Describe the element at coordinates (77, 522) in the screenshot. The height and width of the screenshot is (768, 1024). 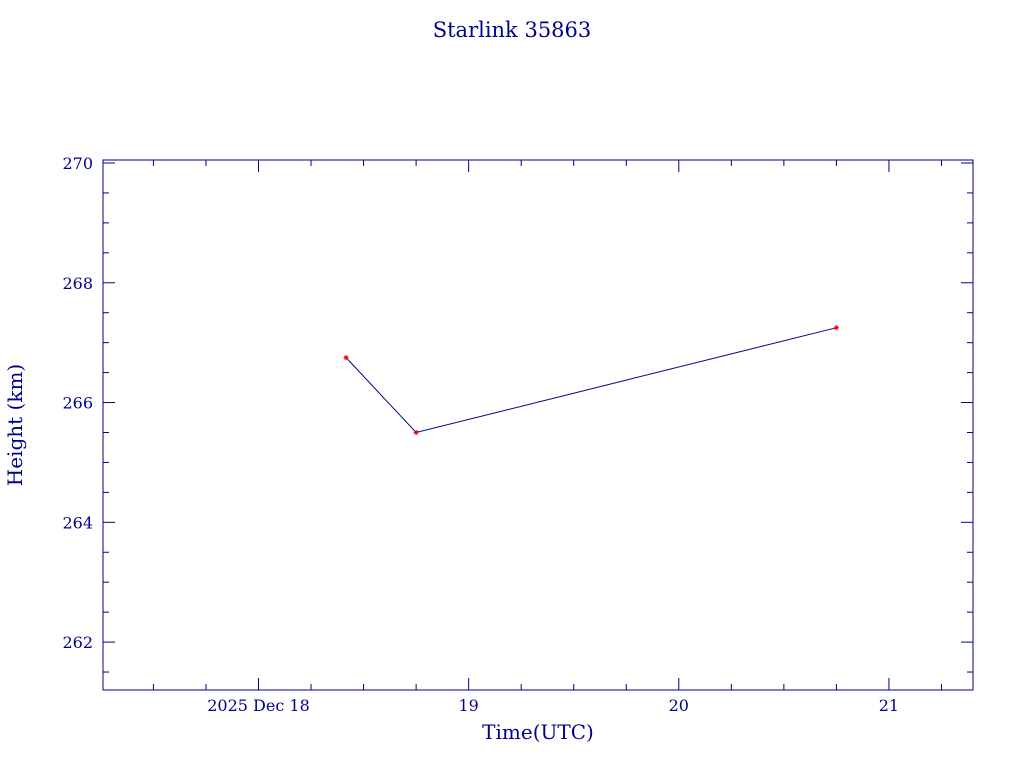
I see `y-tick-label: 264` at that location.